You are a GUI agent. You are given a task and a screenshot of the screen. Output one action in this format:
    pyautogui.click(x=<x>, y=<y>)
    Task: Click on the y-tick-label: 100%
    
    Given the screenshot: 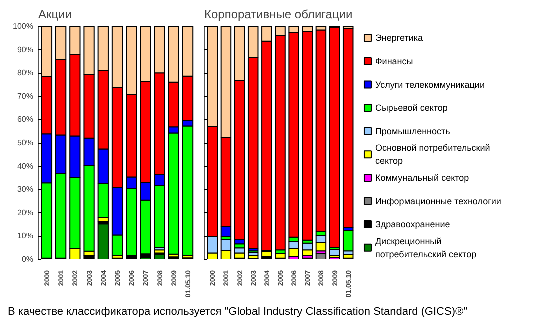 What is the action you would take?
    pyautogui.click(x=23, y=26)
    